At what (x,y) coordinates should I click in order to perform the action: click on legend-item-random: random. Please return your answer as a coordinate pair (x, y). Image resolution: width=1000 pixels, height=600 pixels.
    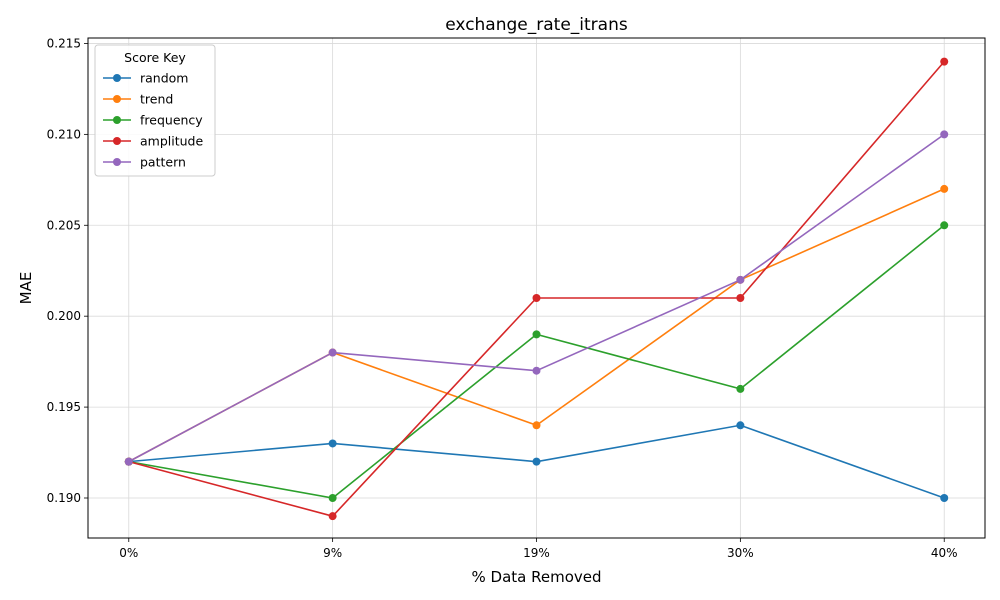
    Looking at the image, I should click on (145, 78).